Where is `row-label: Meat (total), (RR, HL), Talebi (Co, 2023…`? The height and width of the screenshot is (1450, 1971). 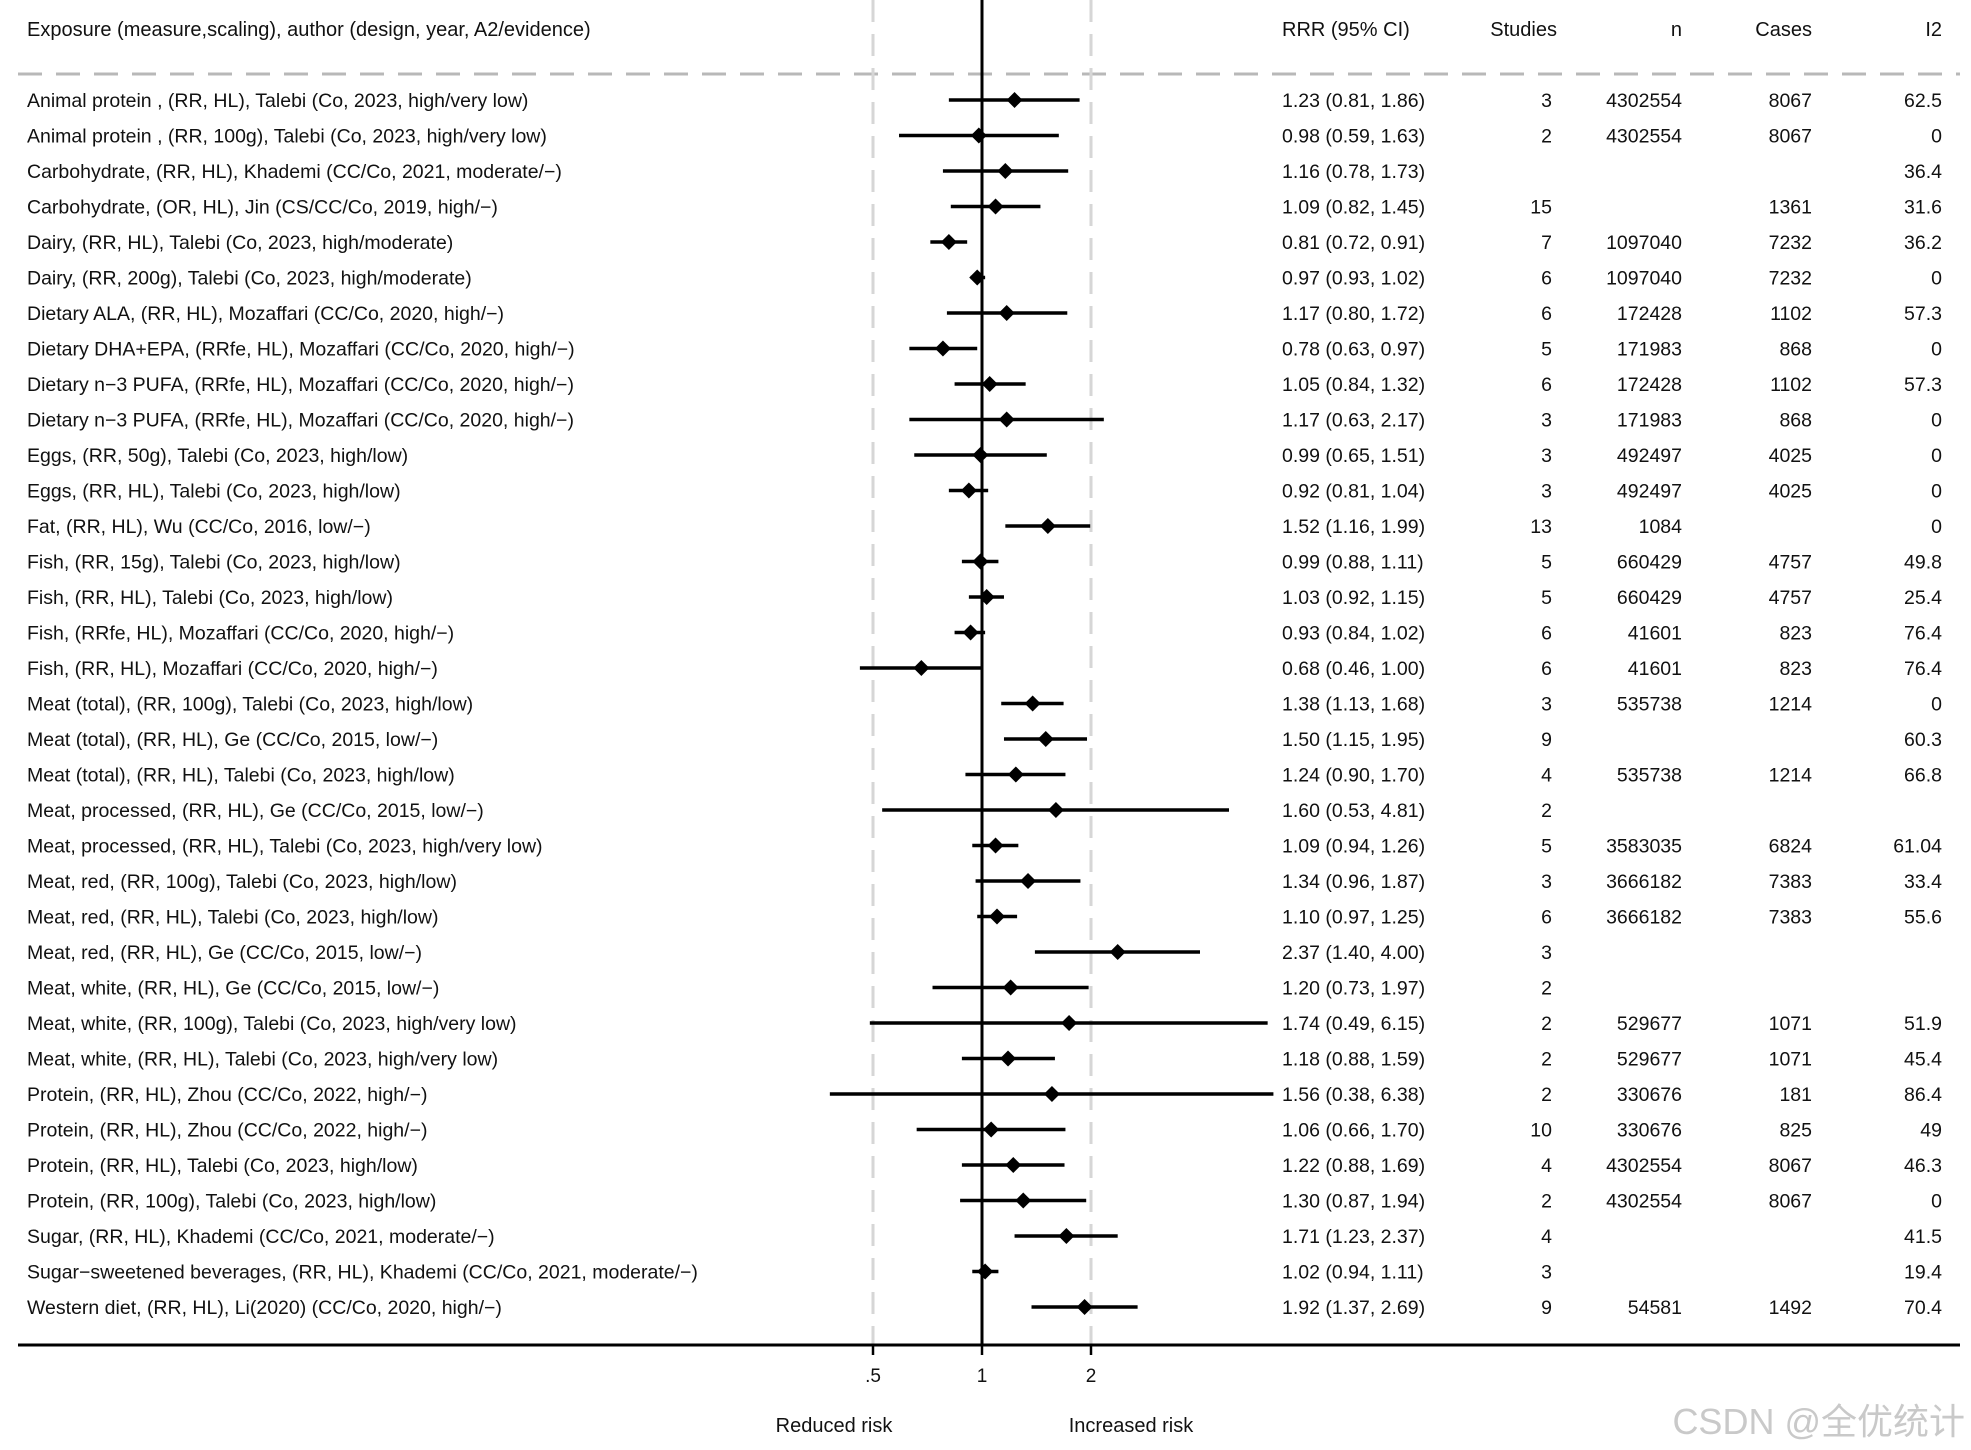
row-label: Meat (total), (RR, HL), Talebi (Co, 2023… is located at coordinates (241, 776).